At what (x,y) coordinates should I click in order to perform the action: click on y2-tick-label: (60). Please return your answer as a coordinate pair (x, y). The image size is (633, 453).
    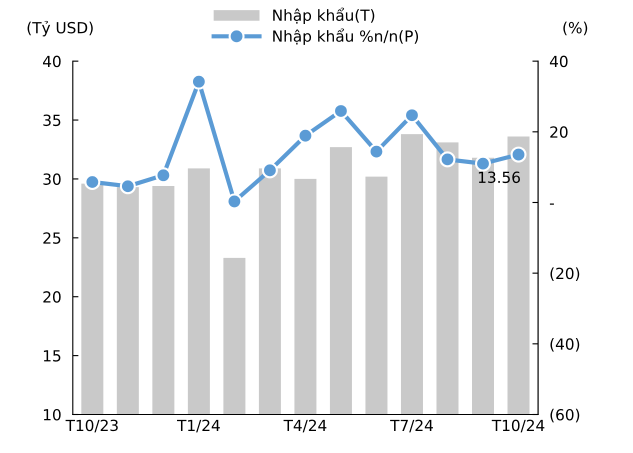
    Looking at the image, I should click on (565, 415).